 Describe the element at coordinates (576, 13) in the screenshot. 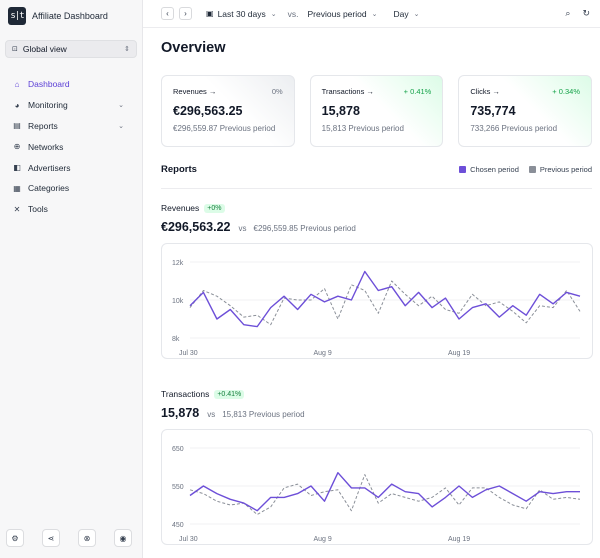

I see `topbar-actions: ⌕ ↻` at that location.